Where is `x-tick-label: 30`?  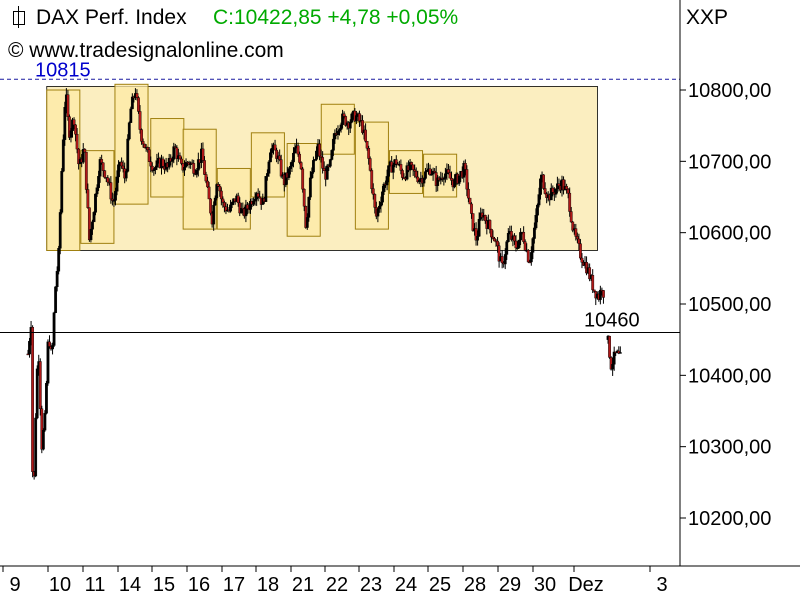 x-tick-label: 30 is located at coordinates (545, 585).